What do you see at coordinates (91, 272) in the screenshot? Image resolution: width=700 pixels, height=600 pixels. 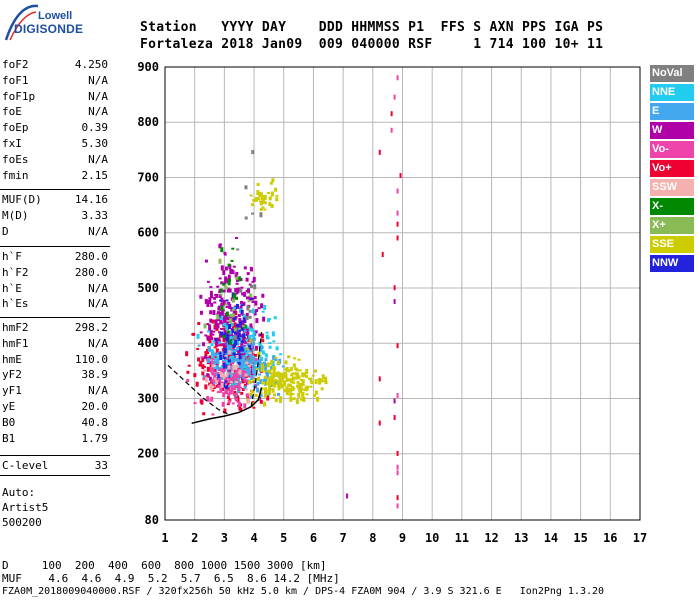 I see `param-value: 280.0` at bounding box center [91, 272].